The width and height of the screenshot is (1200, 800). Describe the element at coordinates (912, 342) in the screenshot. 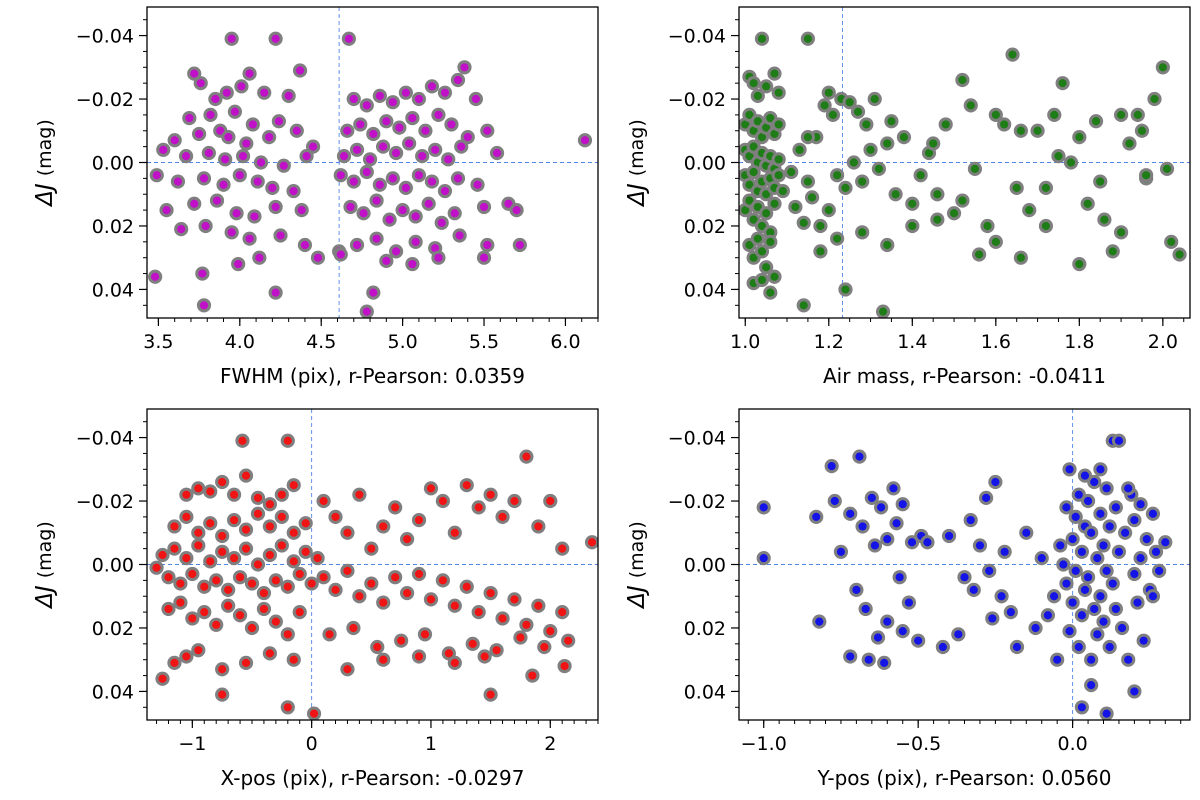

I see `x-tick-label: 1.4` at that location.